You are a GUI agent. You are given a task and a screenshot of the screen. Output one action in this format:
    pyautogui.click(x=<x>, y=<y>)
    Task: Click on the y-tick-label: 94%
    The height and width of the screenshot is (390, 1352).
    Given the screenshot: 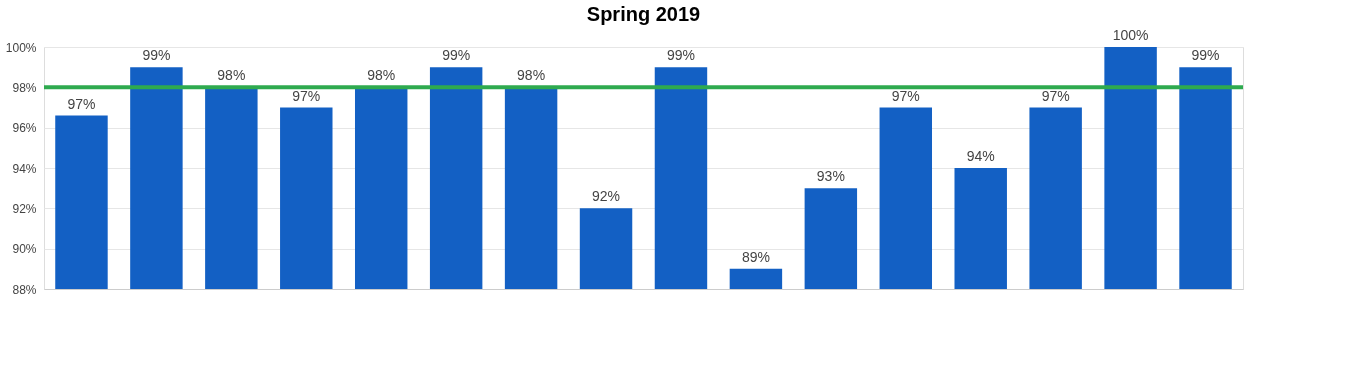 What is the action you would take?
    pyautogui.click(x=24, y=168)
    